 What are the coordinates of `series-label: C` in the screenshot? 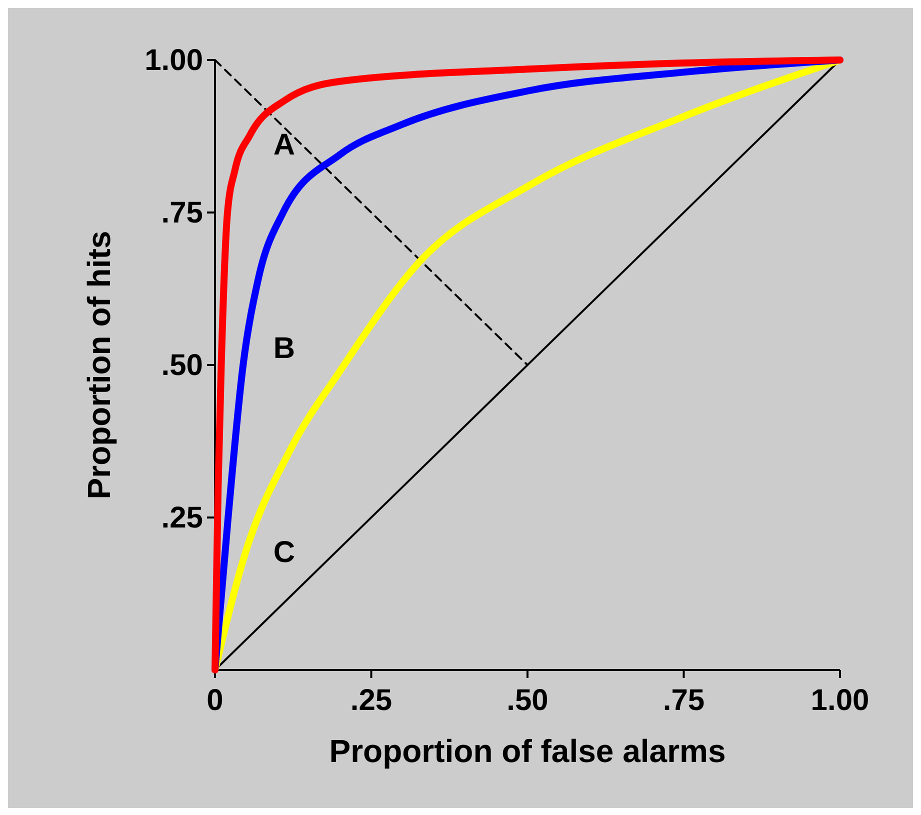 It's located at (284, 553).